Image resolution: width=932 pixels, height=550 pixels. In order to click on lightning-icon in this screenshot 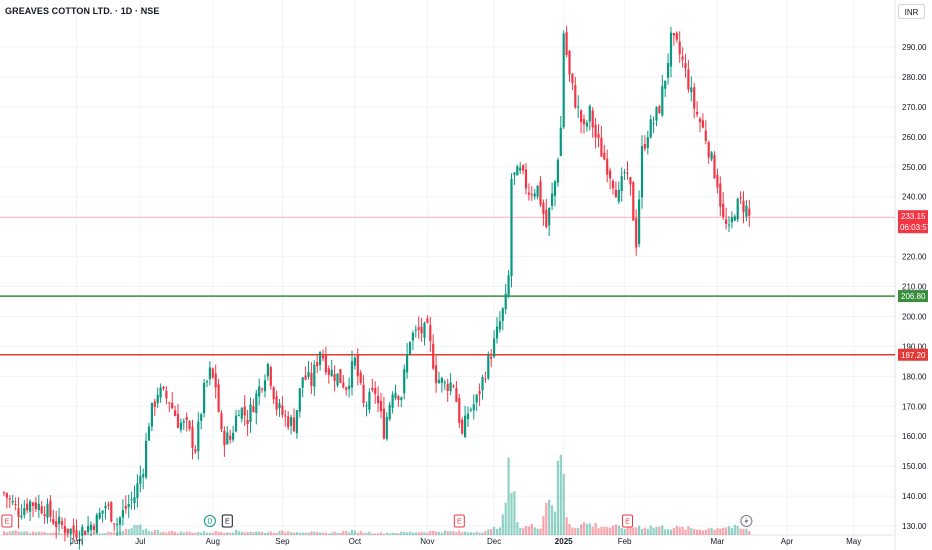, I will do `click(746, 521)`.